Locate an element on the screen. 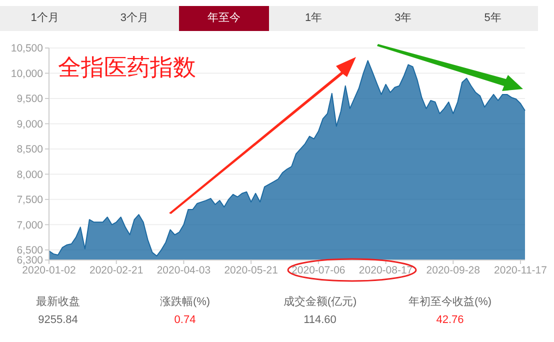  chart-title: 全指医药指数 is located at coordinates (127, 67).